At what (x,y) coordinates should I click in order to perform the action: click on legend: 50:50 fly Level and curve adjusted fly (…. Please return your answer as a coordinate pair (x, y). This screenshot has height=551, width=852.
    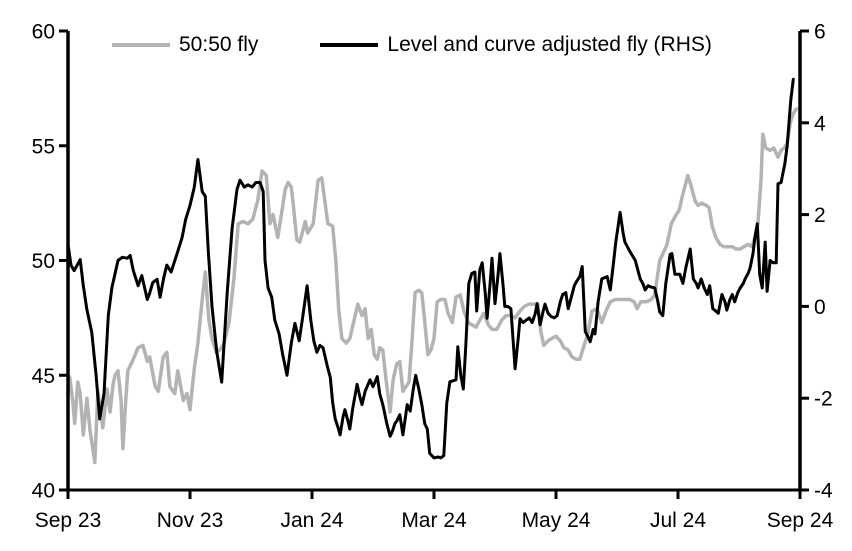
    Looking at the image, I should click on (412, 45).